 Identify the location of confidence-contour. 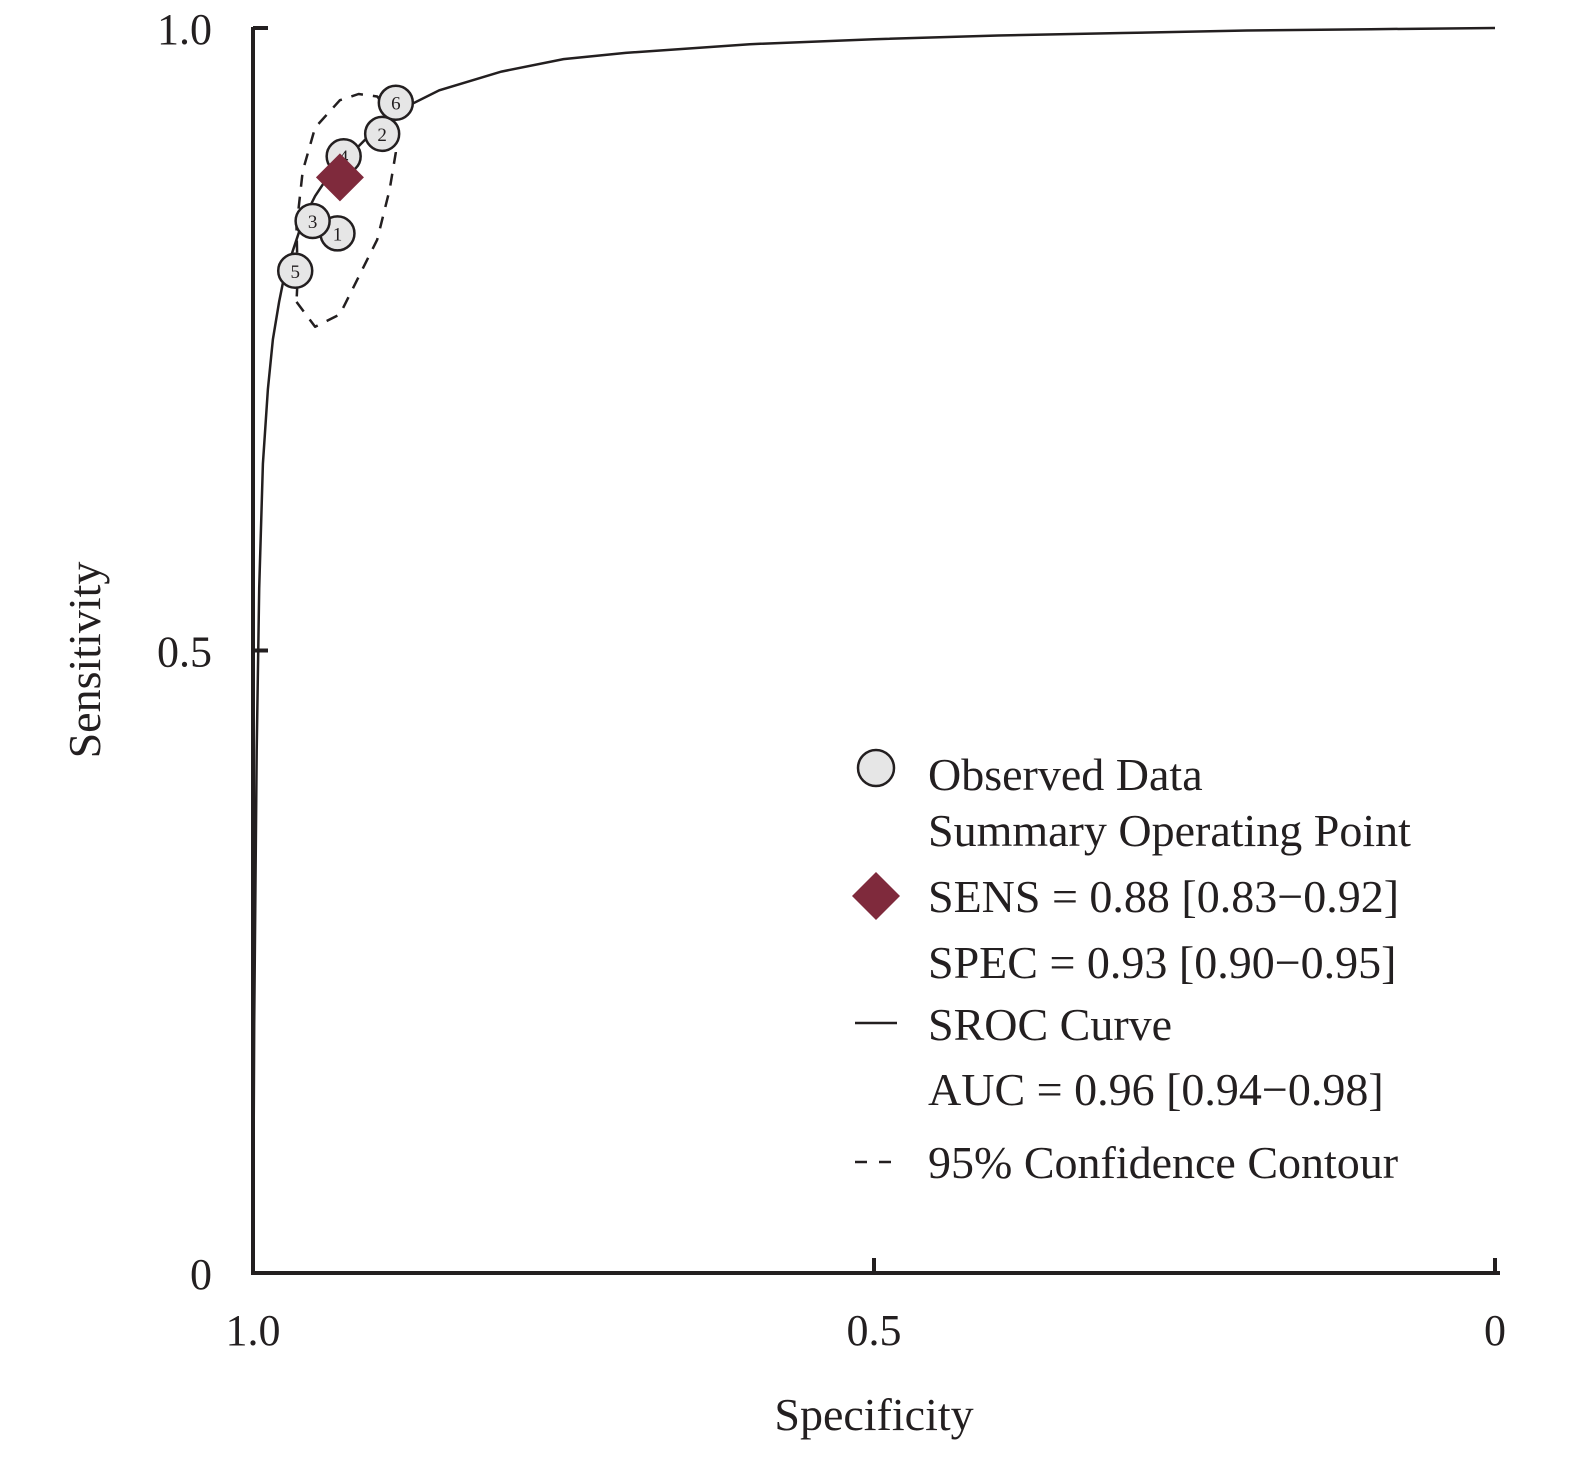
(346, 210).